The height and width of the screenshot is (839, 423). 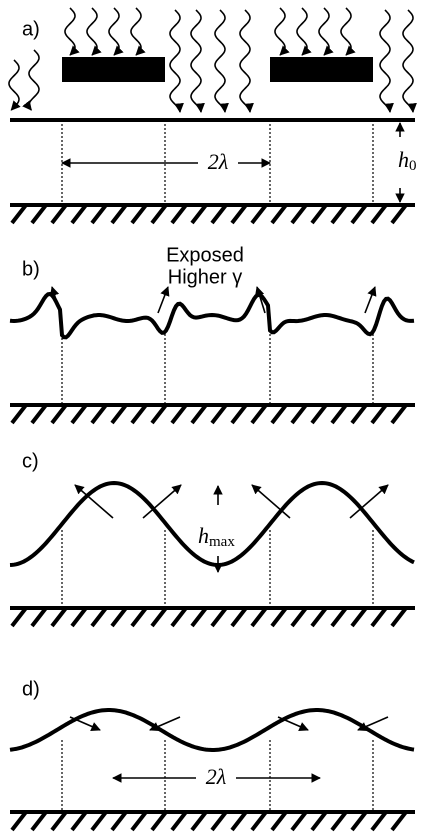 I want to click on panel-label: d), so click(x=31, y=689).